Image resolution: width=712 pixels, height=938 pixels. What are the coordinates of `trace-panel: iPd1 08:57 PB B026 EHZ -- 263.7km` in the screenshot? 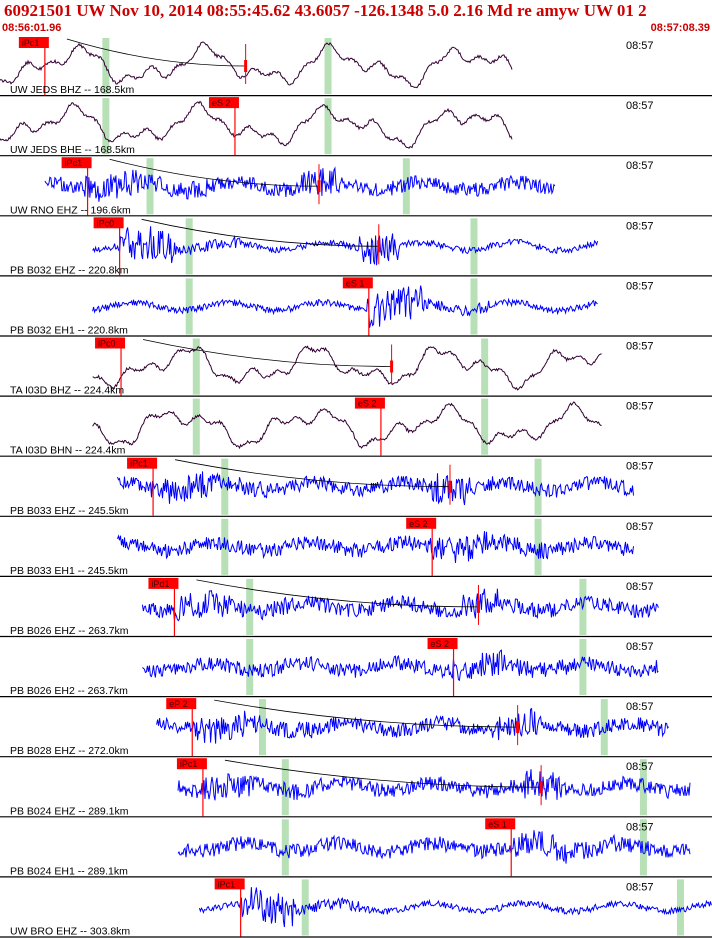 It's located at (356, 607).